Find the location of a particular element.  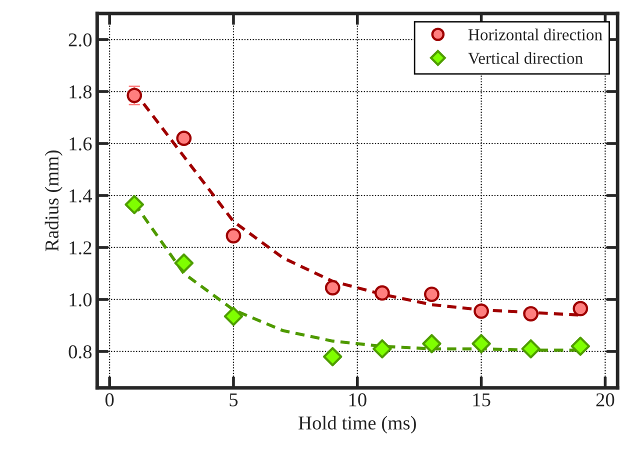

x-tick-label: 0 is located at coordinates (109, 399).